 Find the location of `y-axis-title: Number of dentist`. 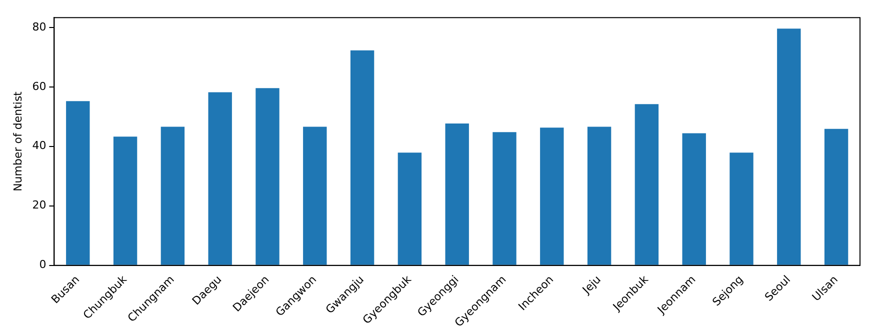

y-axis-title: Number of dentist is located at coordinates (17, 141).